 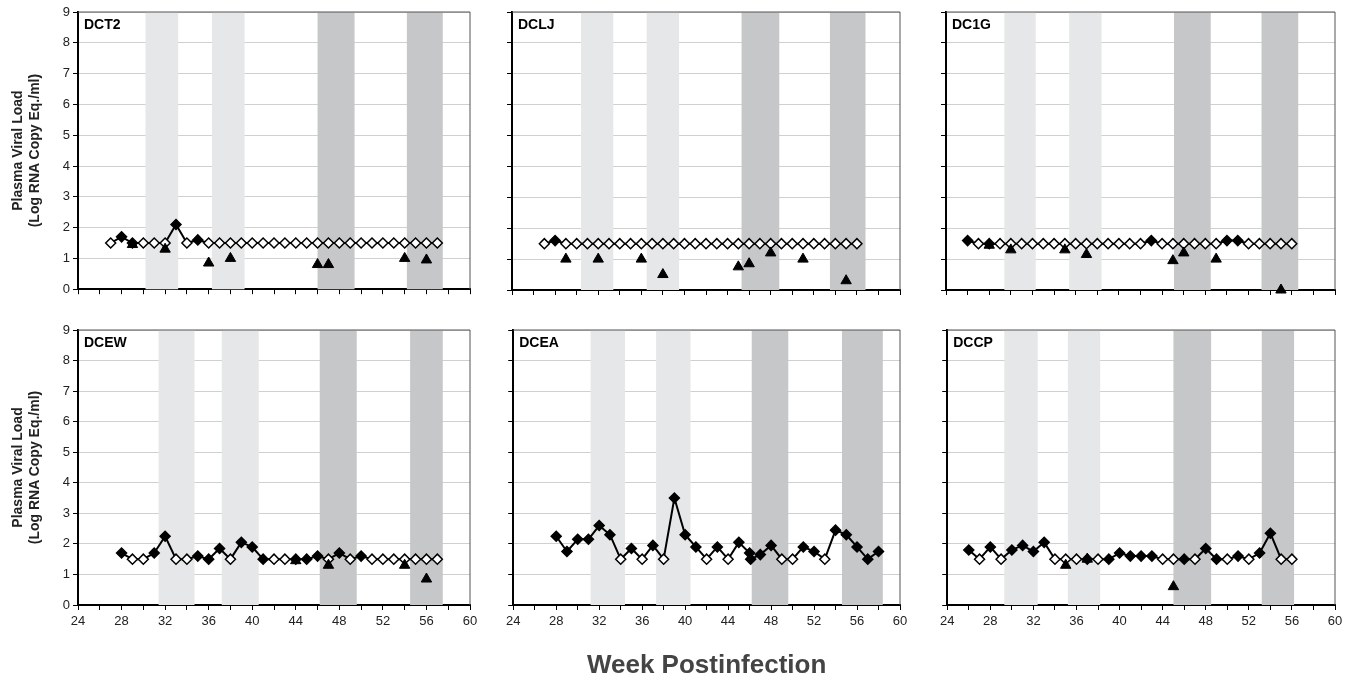 I want to click on x-axis-title: Week Postinfection, so click(x=706, y=662).